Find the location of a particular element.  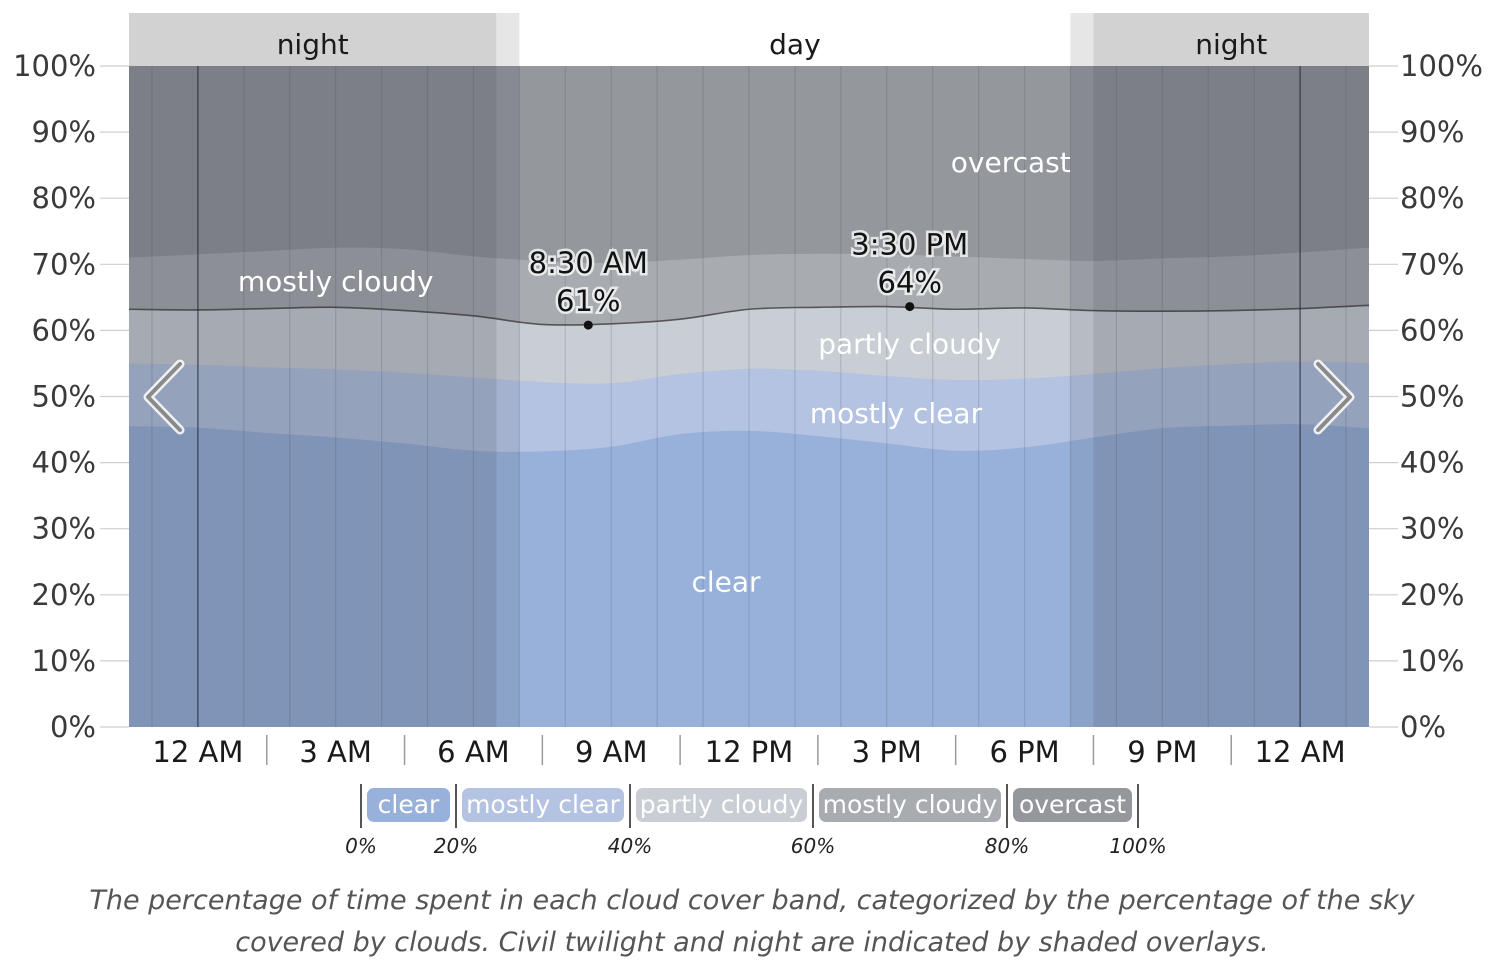

legend-percent-label: 100% is located at coordinates (1138, 846).